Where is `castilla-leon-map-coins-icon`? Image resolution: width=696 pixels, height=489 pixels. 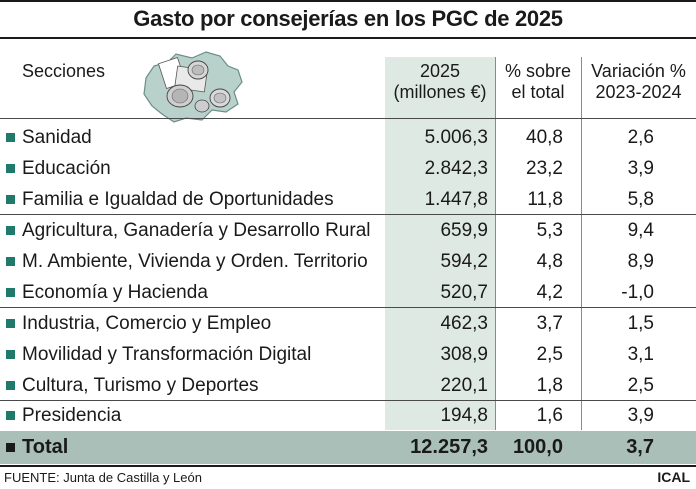 castilla-leon-map-coins-icon is located at coordinates (193, 87).